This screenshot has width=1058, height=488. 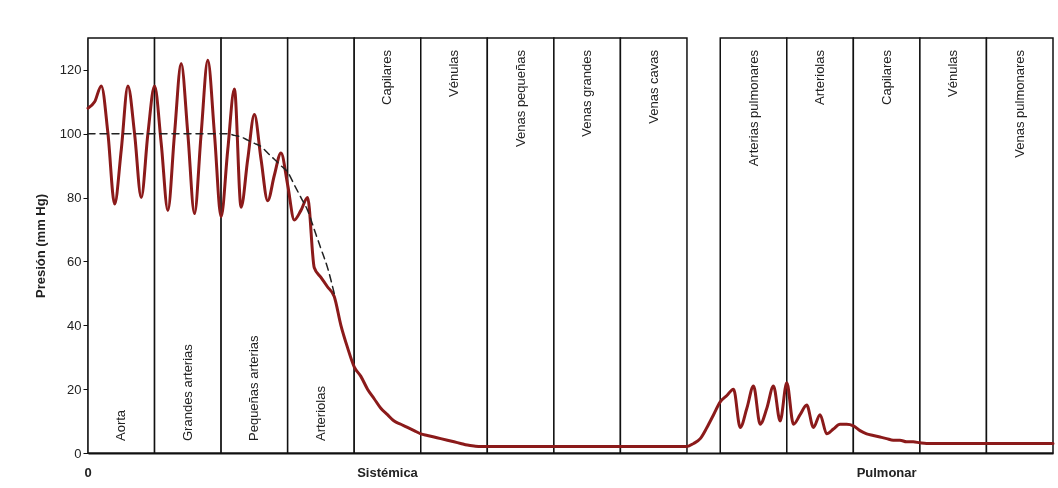 I want to click on x-tick-label: Venas grandes, so click(x=587, y=93).